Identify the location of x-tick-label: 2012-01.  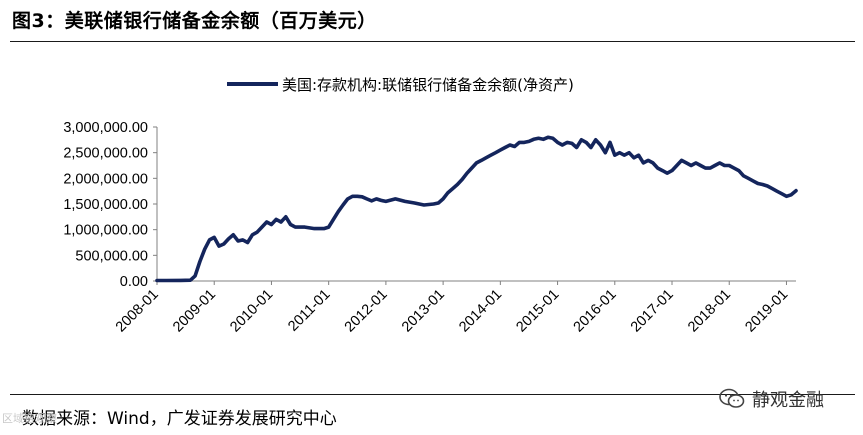
(366, 311).